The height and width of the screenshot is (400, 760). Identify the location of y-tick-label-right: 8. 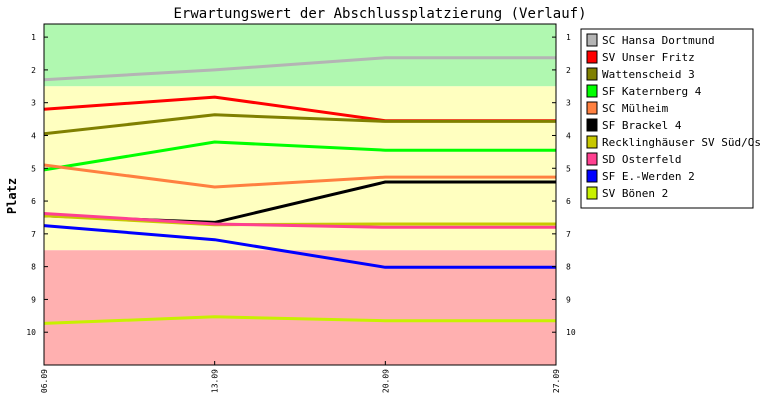
(568, 267).